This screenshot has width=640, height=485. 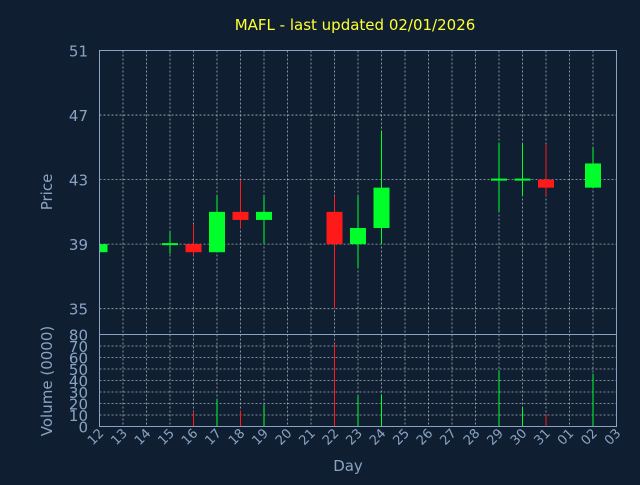 What do you see at coordinates (78, 310) in the screenshot?
I see `price-tick-label: 35` at bounding box center [78, 310].